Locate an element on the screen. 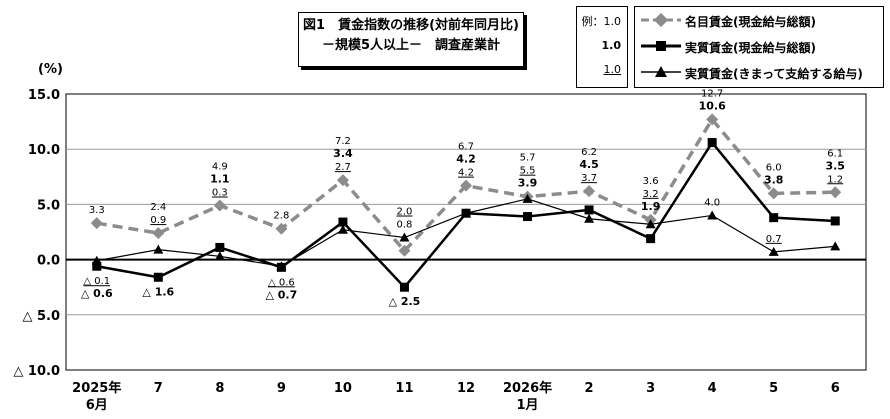 This screenshot has width=890, height=419. data-label: 6.1 is located at coordinates (835, 153).